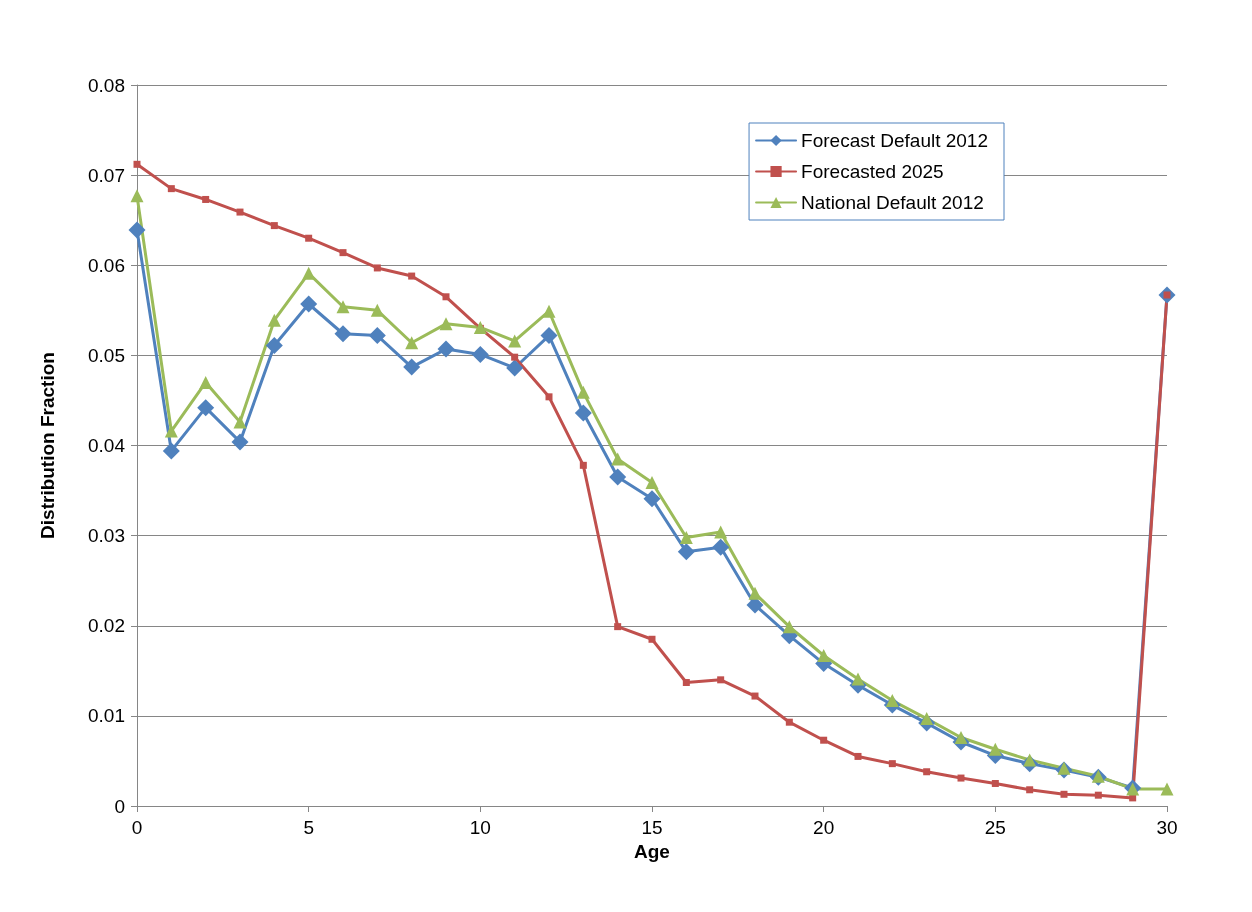 The width and height of the screenshot is (1252, 912). Describe the element at coordinates (106, 626) in the screenshot. I see `y-tick-label: 0.02` at that location.